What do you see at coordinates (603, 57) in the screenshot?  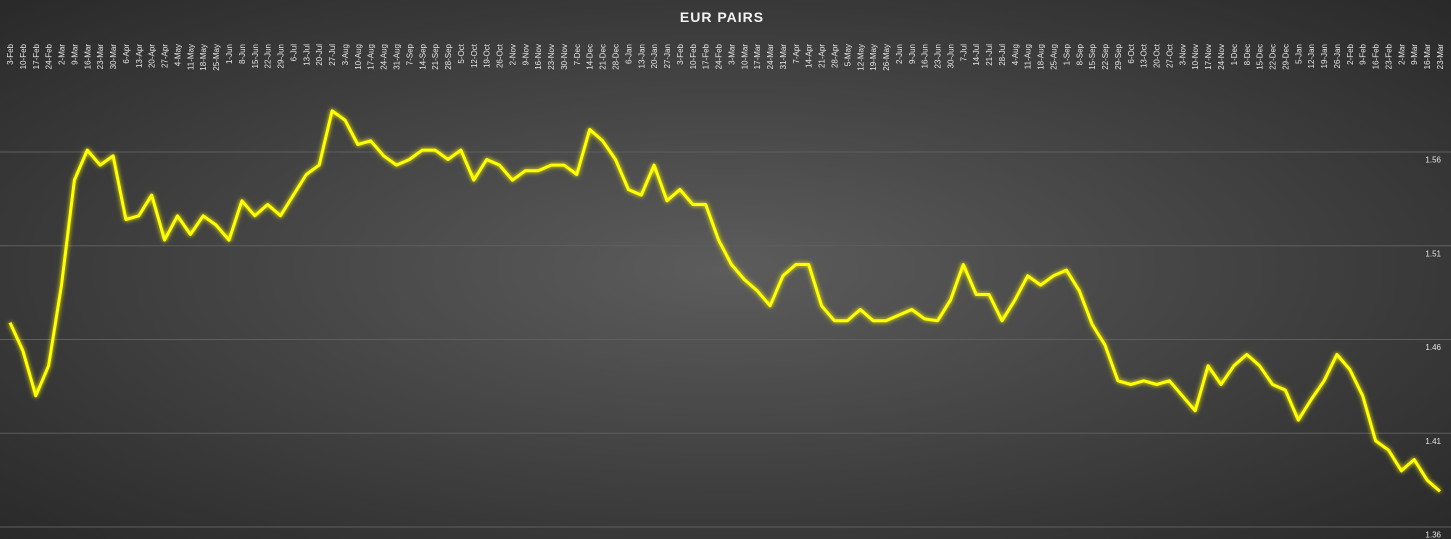 I see `x-tick-label: 21-Dec` at bounding box center [603, 57].